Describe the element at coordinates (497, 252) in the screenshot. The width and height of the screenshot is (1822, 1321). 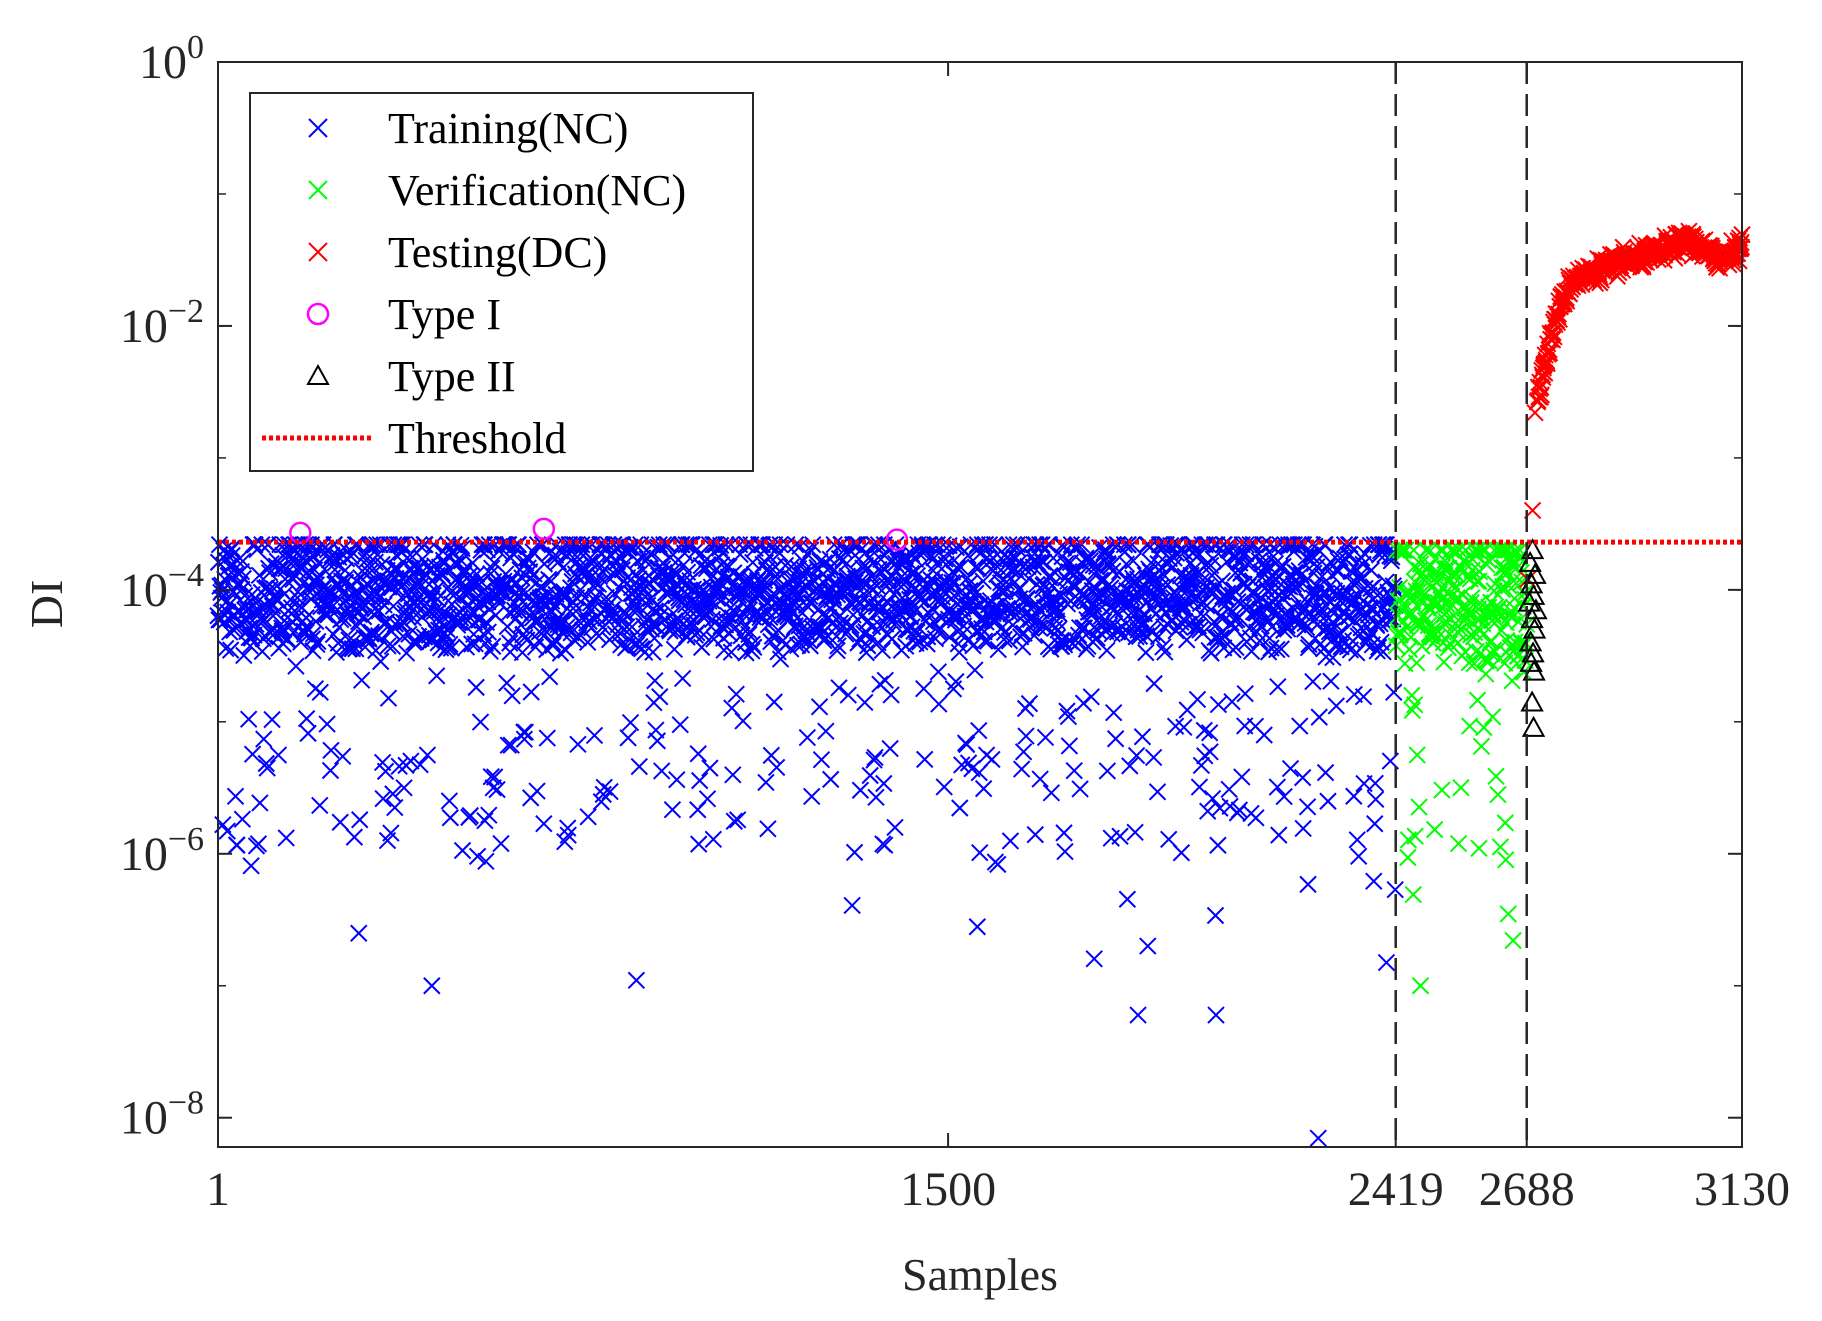
I see `legend-label: Testing(DC)` at that location.